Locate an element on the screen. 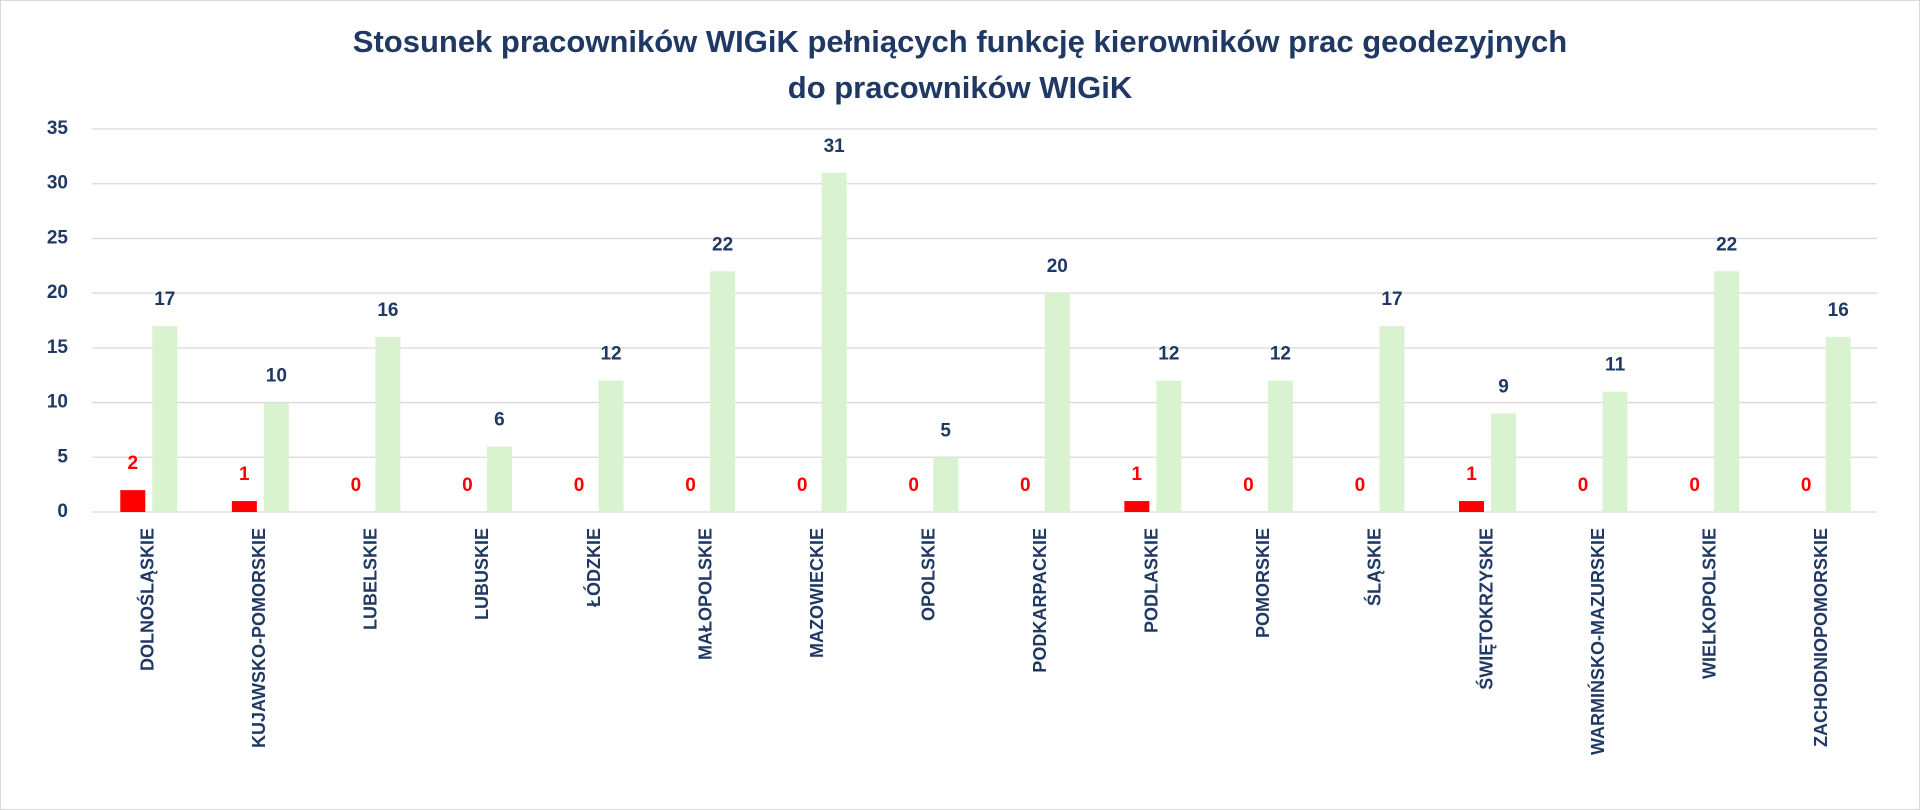 Image resolution: width=1920 pixels, height=810 pixels. x-tick-label: ŁÓDZKIE is located at coordinates (593, 567).